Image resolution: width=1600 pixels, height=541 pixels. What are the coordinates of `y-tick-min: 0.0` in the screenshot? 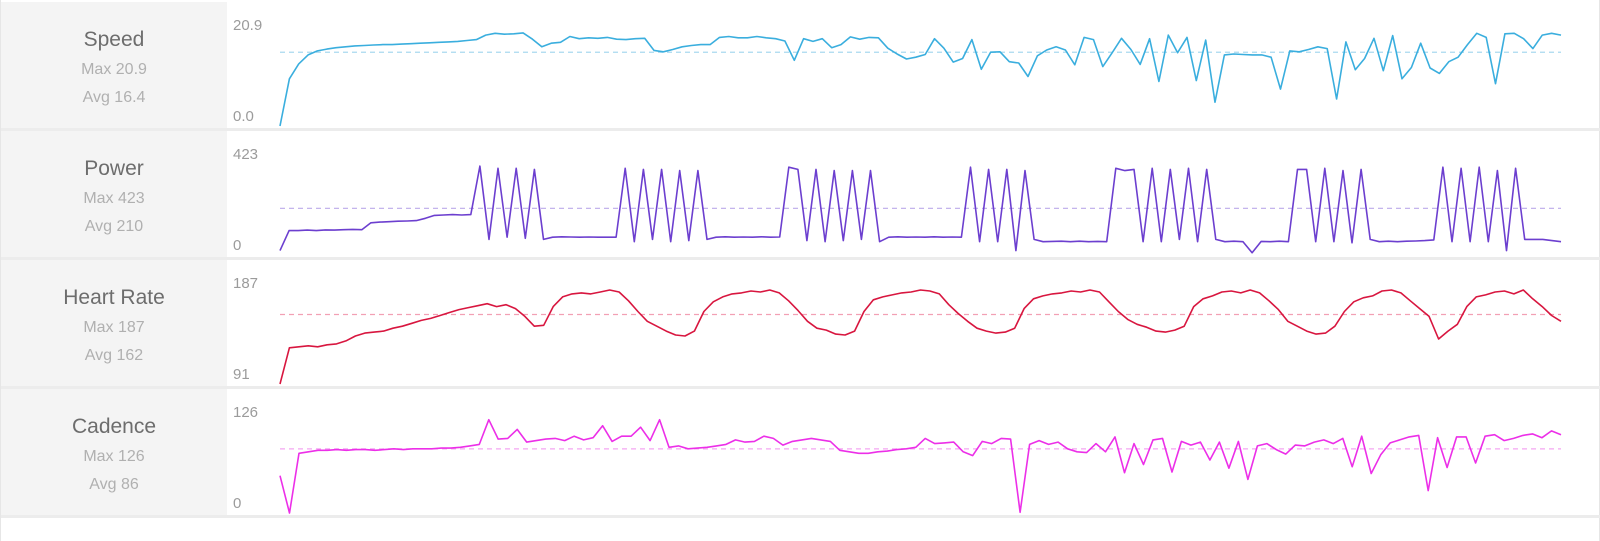 It's located at (243, 116).